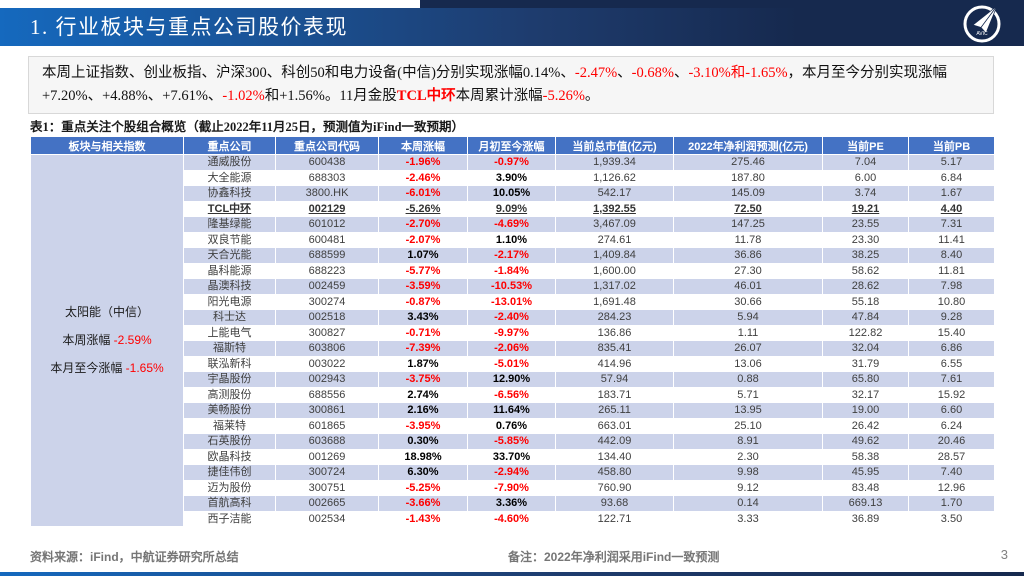 Image resolution: width=1024 pixels, height=576 pixels. What do you see at coordinates (982, 23) in the screenshot?
I see `avic-logo-icon: AVIC` at bounding box center [982, 23].